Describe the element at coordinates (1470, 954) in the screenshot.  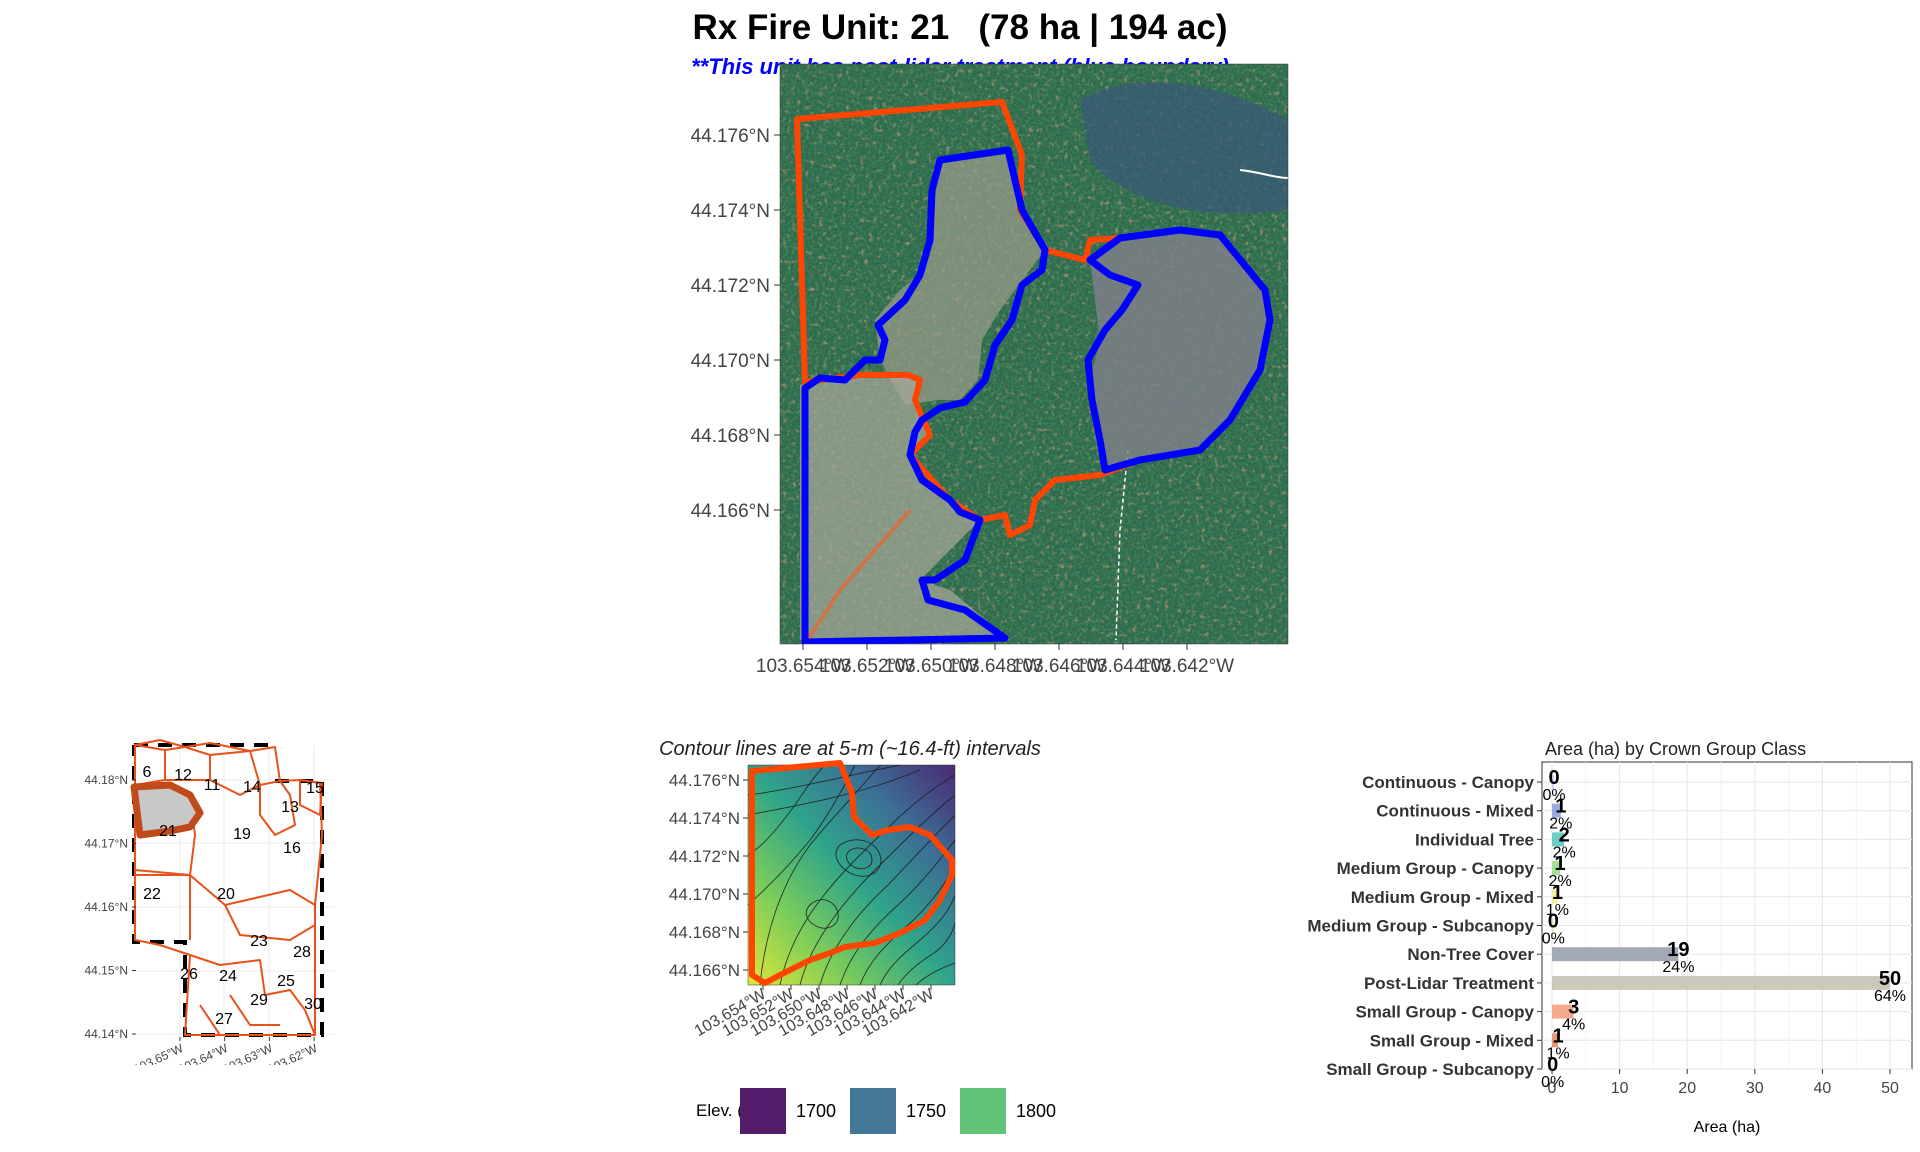
I see `category-label: Non-Tree Cover` at that location.